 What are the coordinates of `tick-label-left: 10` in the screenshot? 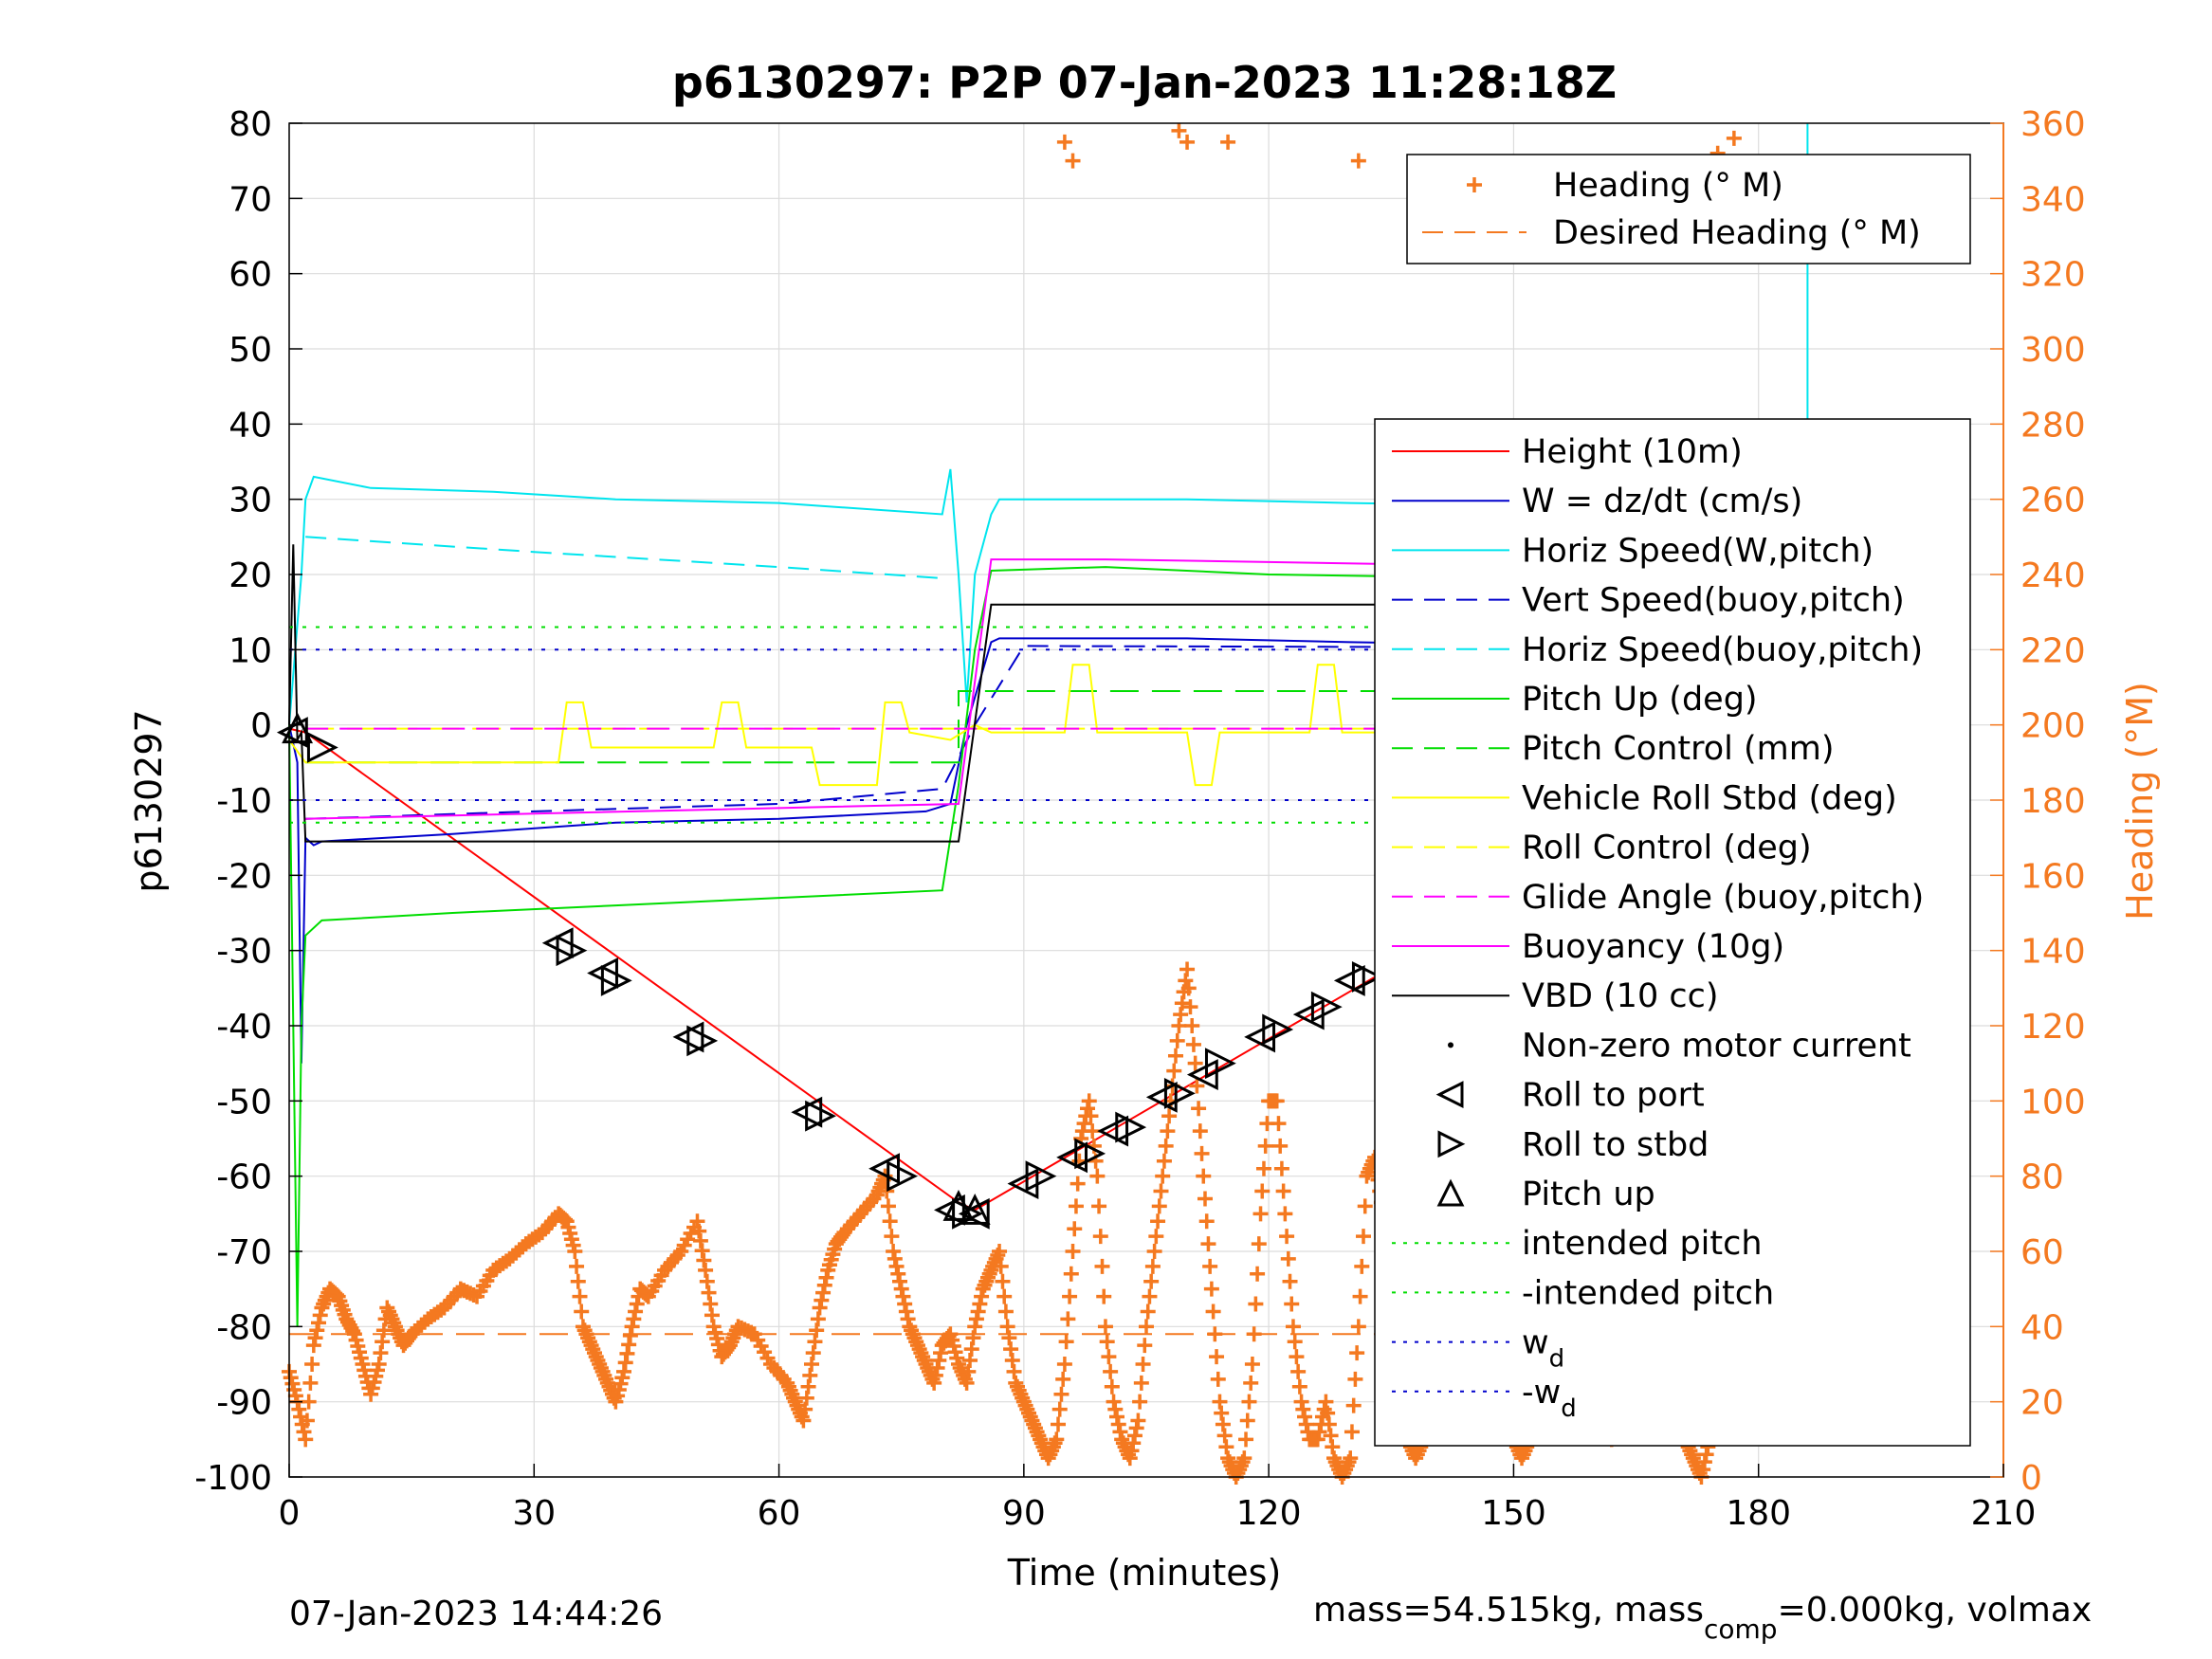 It's located at (250, 650).